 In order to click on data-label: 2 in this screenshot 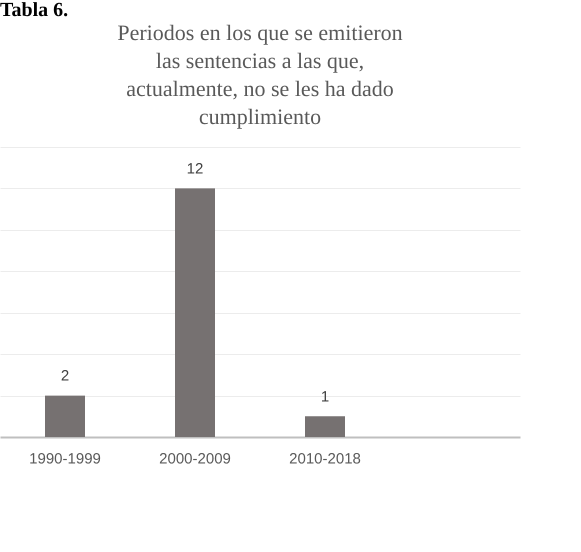, I will do `click(65, 376)`.